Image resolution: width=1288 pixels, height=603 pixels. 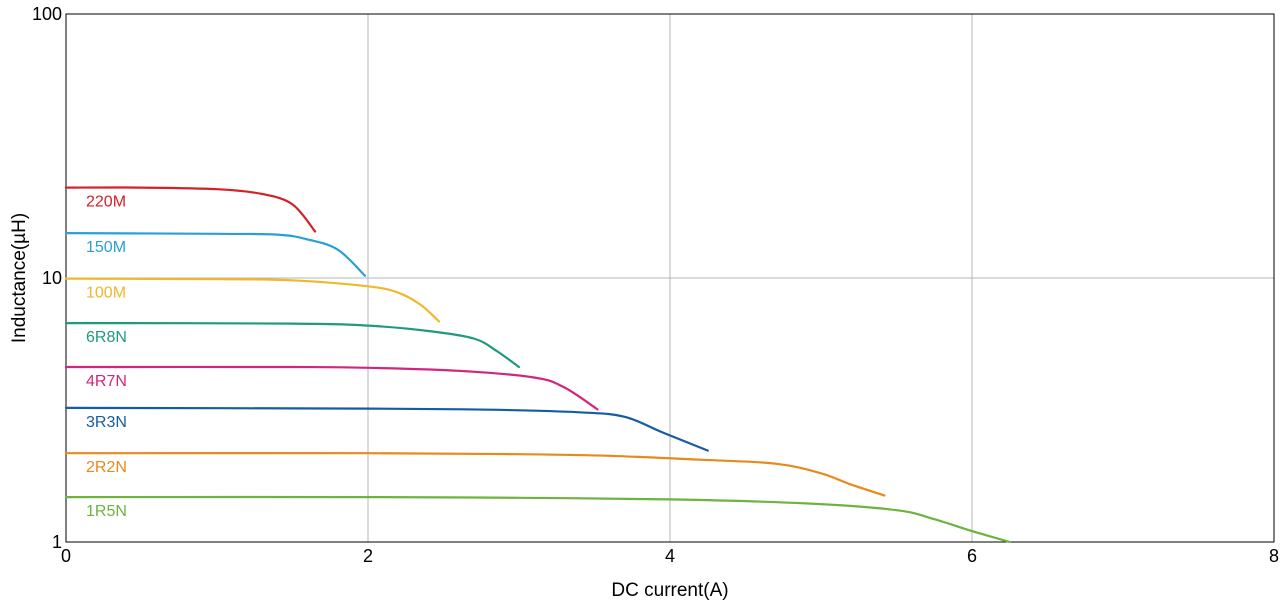 What do you see at coordinates (106, 337) in the screenshot?
I see `series-label-6r8n: 6R8N` at bounding box center [106, 337].